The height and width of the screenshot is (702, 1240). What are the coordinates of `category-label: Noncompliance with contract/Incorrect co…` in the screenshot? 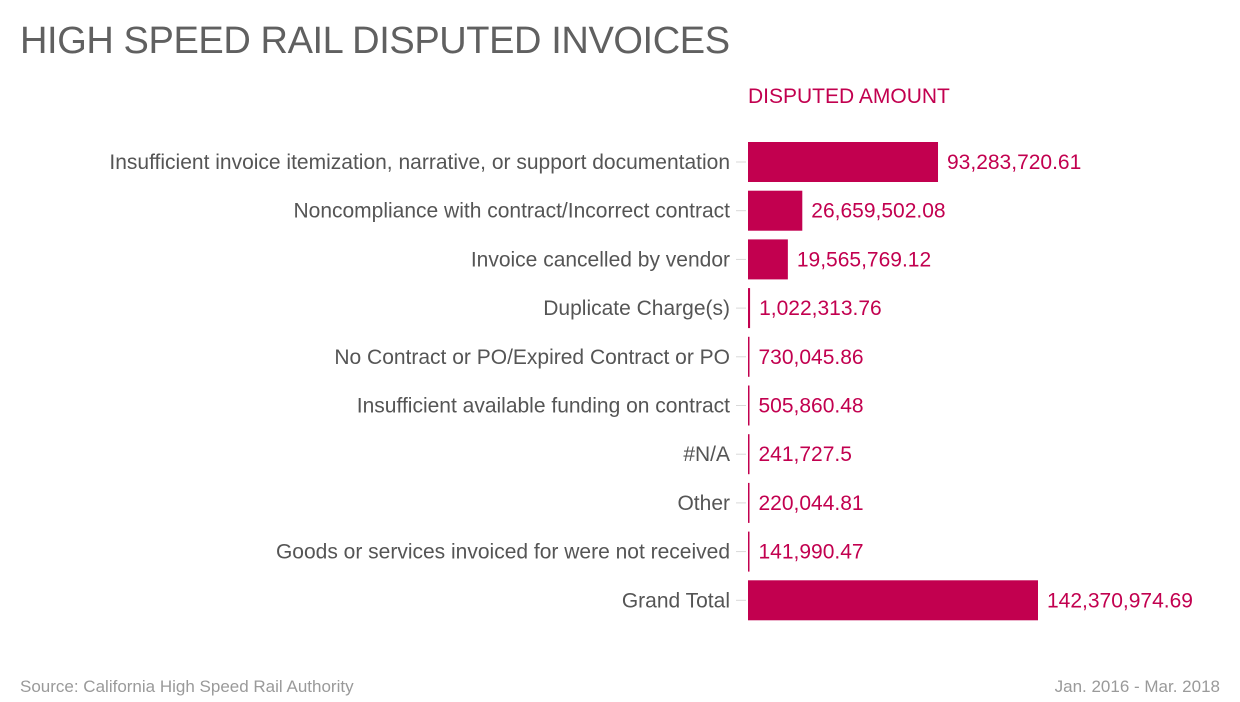 It's located at (511, 211).